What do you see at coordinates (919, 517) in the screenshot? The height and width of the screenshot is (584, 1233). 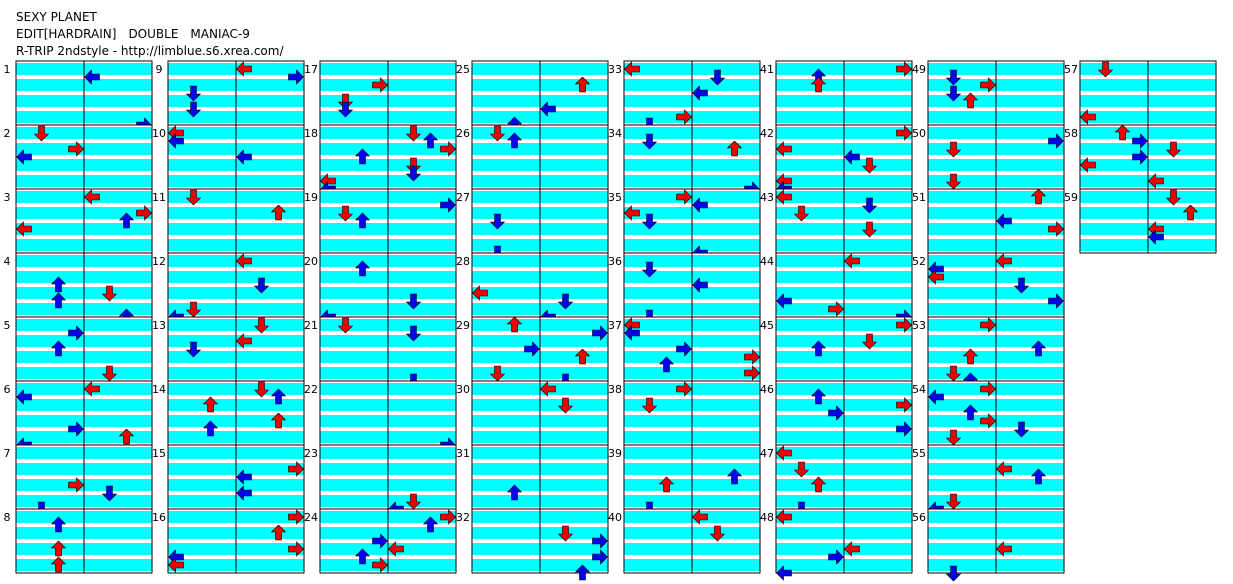 I see `measure-number: 56` at bounding box center [919, 517].